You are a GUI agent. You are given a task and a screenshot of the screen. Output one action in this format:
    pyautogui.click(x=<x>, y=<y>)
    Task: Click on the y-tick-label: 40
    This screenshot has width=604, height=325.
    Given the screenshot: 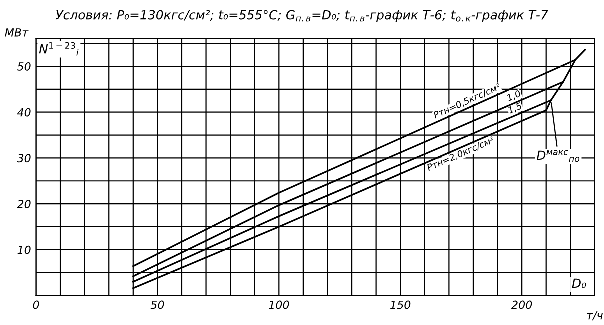 What is the action you would take?
    pyautogui.click(x=24, y=112)
    